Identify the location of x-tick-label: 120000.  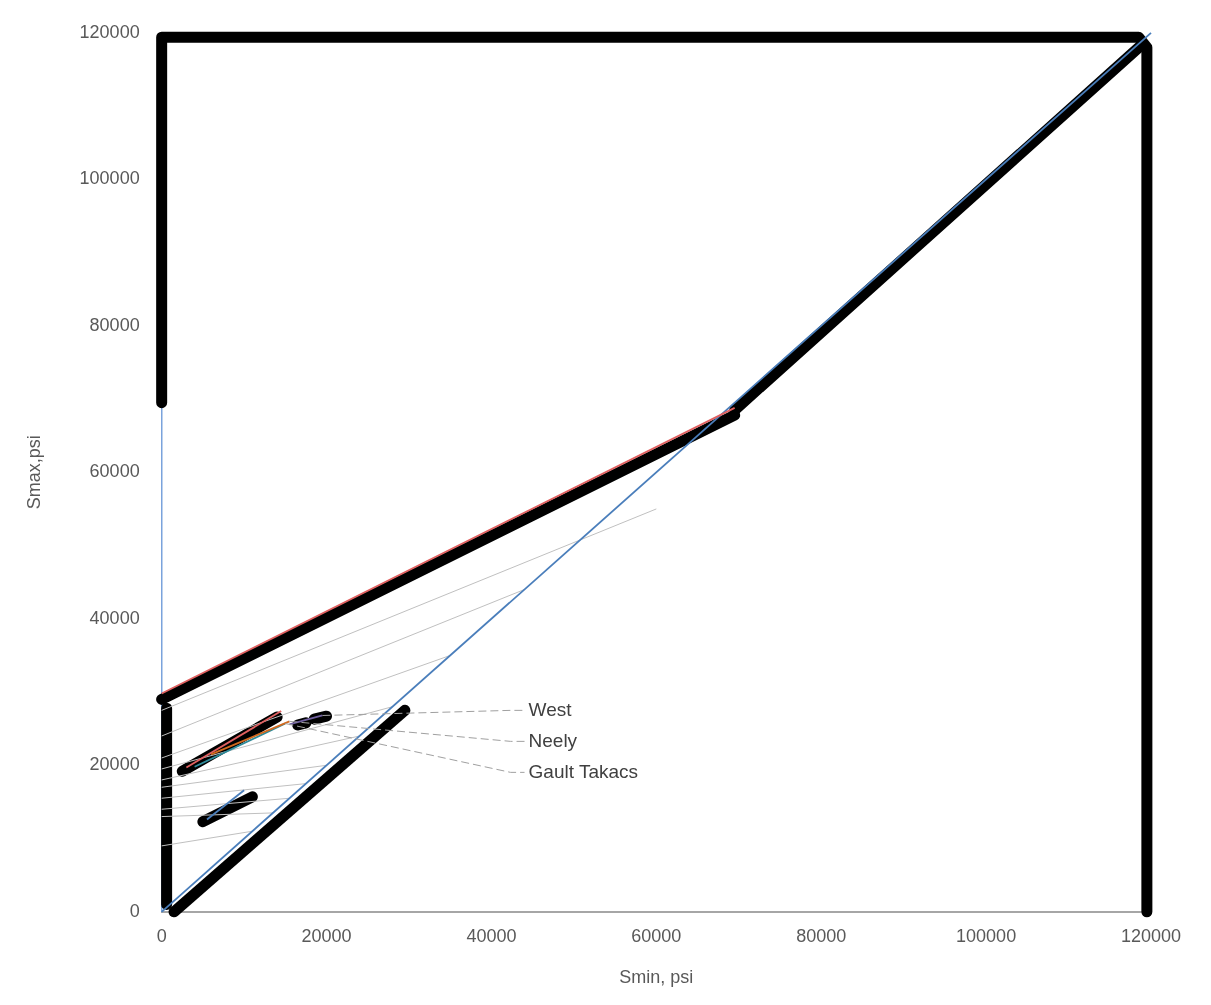
(1151, 935).